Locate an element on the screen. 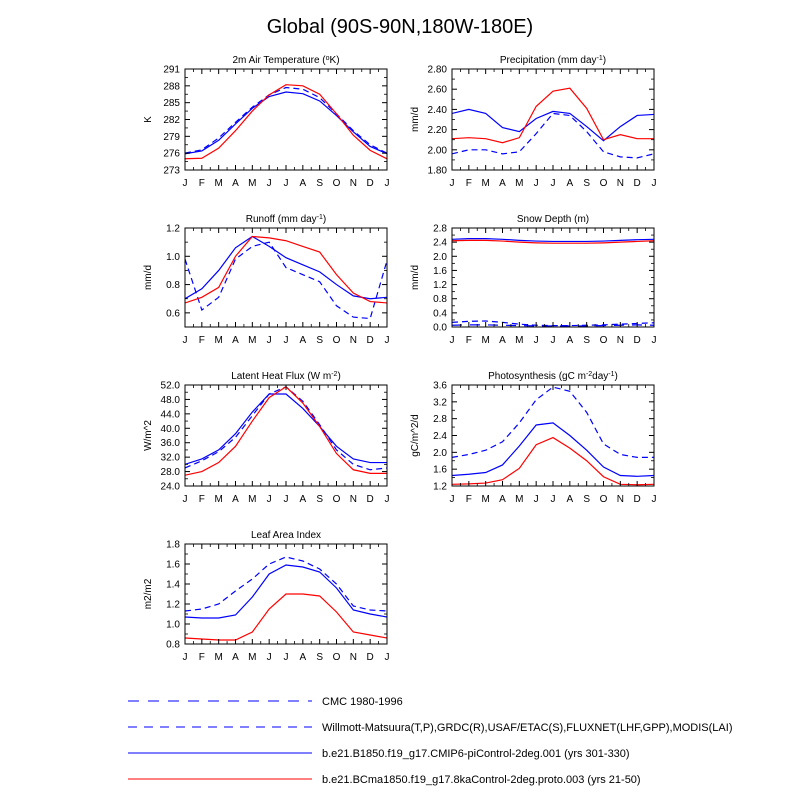  y-tick-label: 0.6 is located at coordinates (173, 313).